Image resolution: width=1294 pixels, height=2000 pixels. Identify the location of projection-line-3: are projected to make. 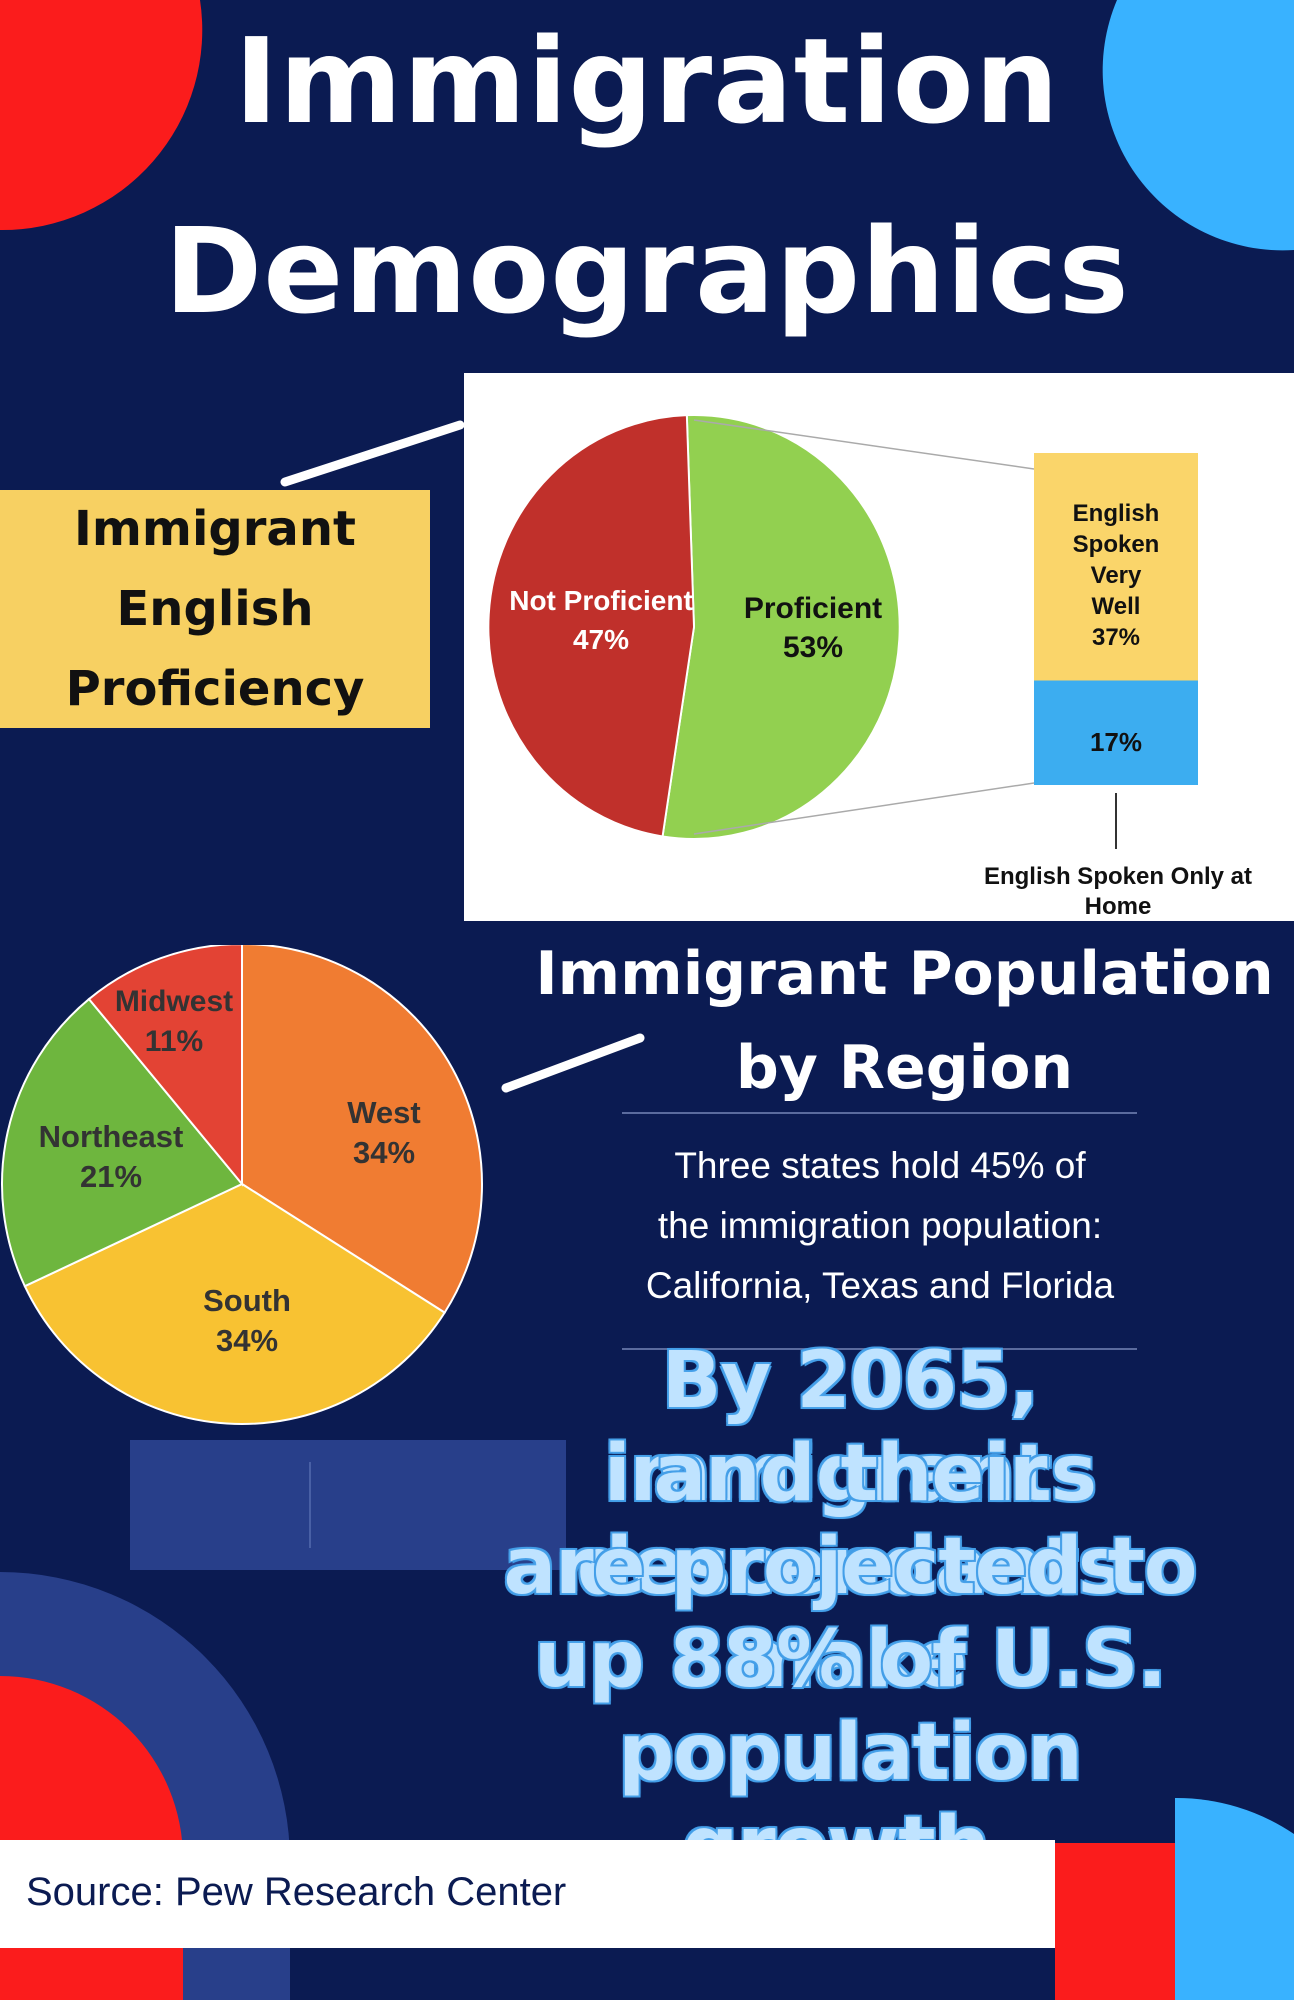
(850, 1613).